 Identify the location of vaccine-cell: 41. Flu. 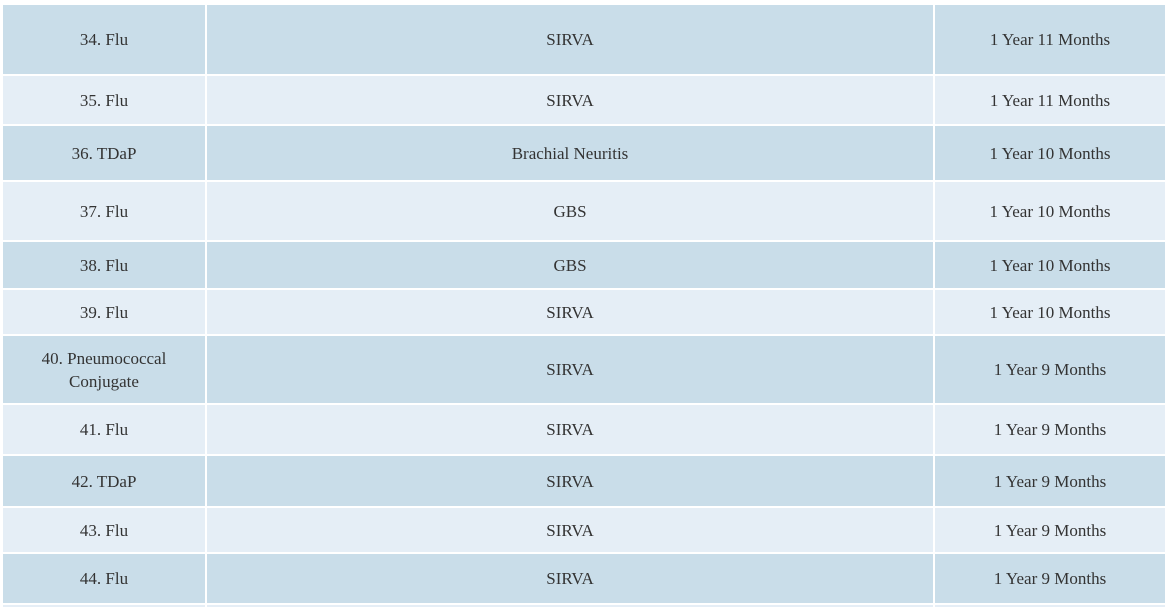
(104, 429).